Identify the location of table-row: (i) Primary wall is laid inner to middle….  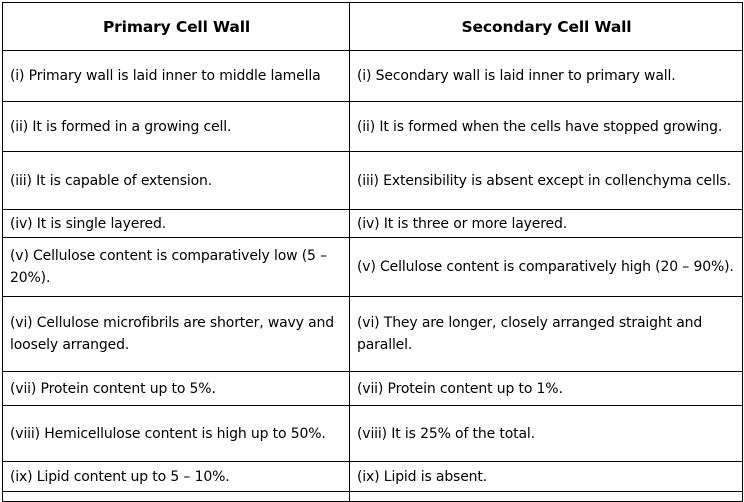
(372, 76).